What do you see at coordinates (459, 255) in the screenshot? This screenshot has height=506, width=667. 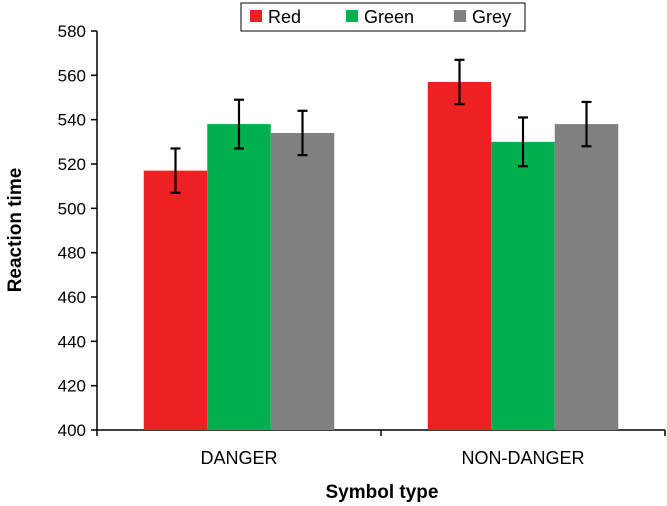 I see `bar-red-non-danger` at bounding box center [459, 255].